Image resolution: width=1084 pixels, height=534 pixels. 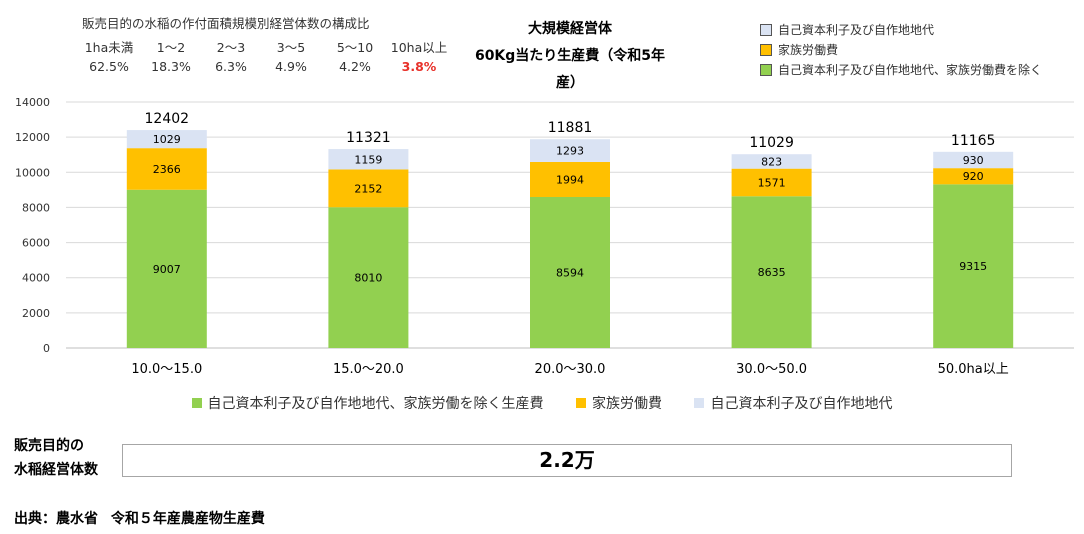 What do you see at coordinates (355, 66) in the screenshot?
I see `distribution-value: 4.2%` at bounding box center [355, 66].